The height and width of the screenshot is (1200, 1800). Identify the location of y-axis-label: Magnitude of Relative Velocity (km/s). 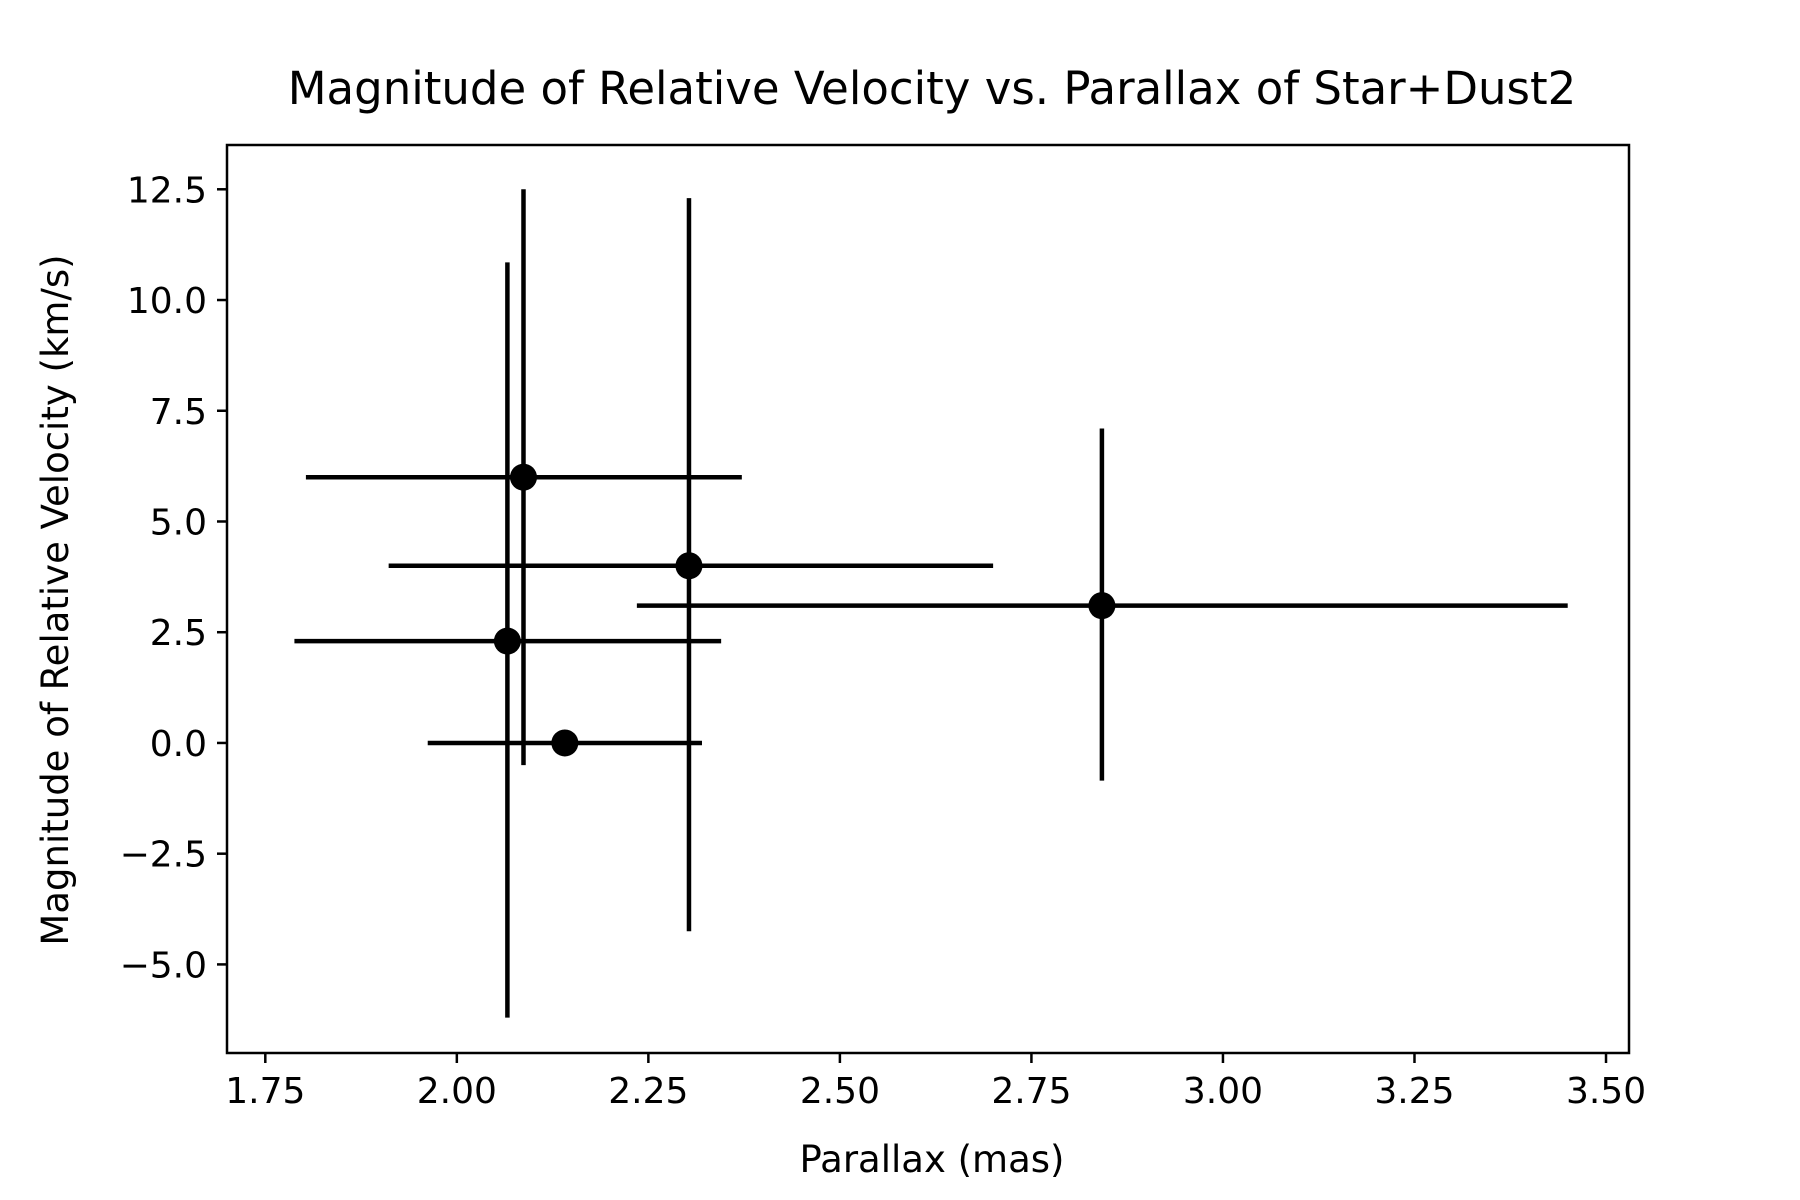
(55, 599).